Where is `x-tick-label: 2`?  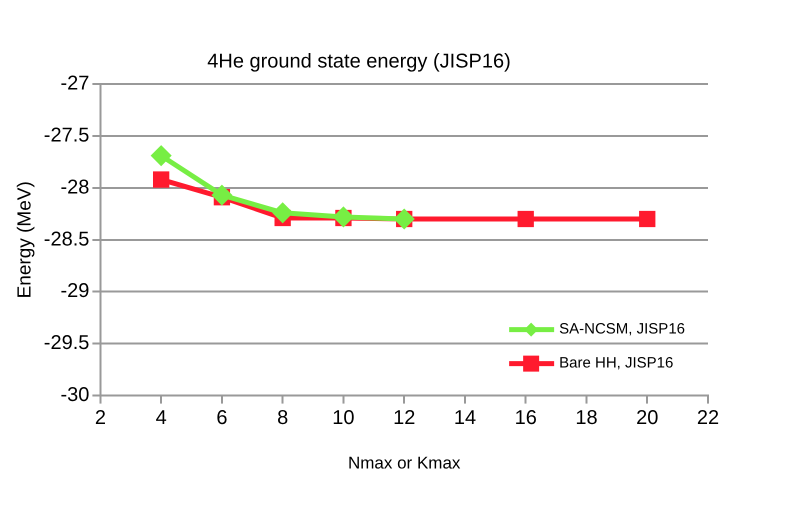
x-tick-label: 2 is located at coordinates (100, 418).